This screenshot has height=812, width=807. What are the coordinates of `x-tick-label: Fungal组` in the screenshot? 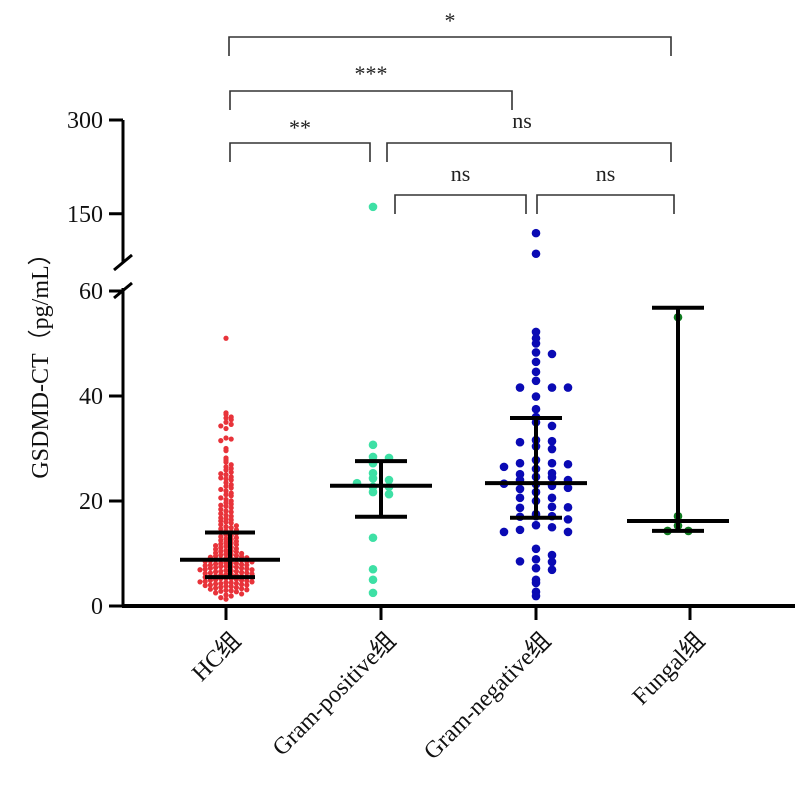 It's located at (668, 668).